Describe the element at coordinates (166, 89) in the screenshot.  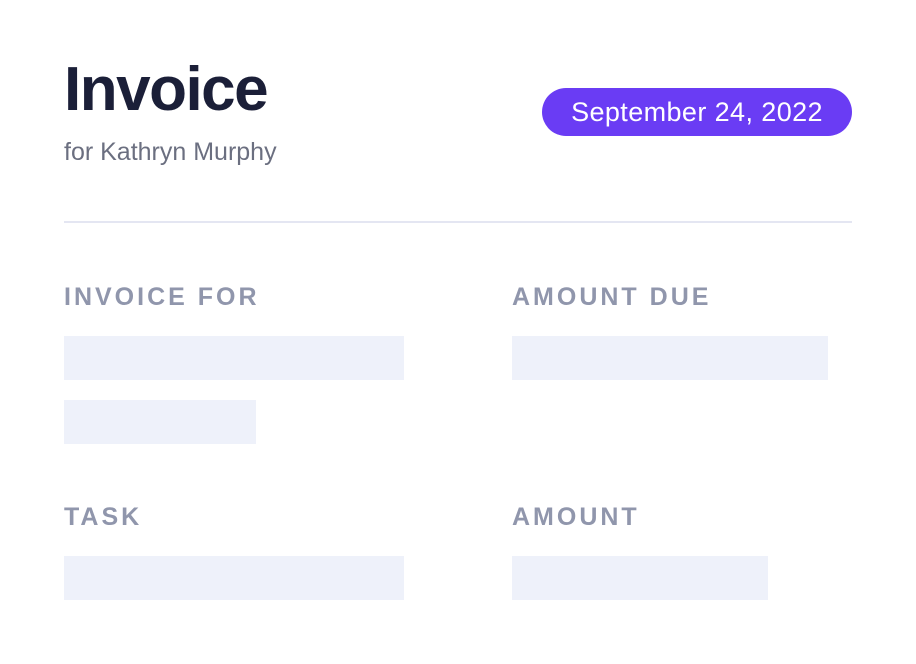
I see `invoice-title: Invoice` at that location.